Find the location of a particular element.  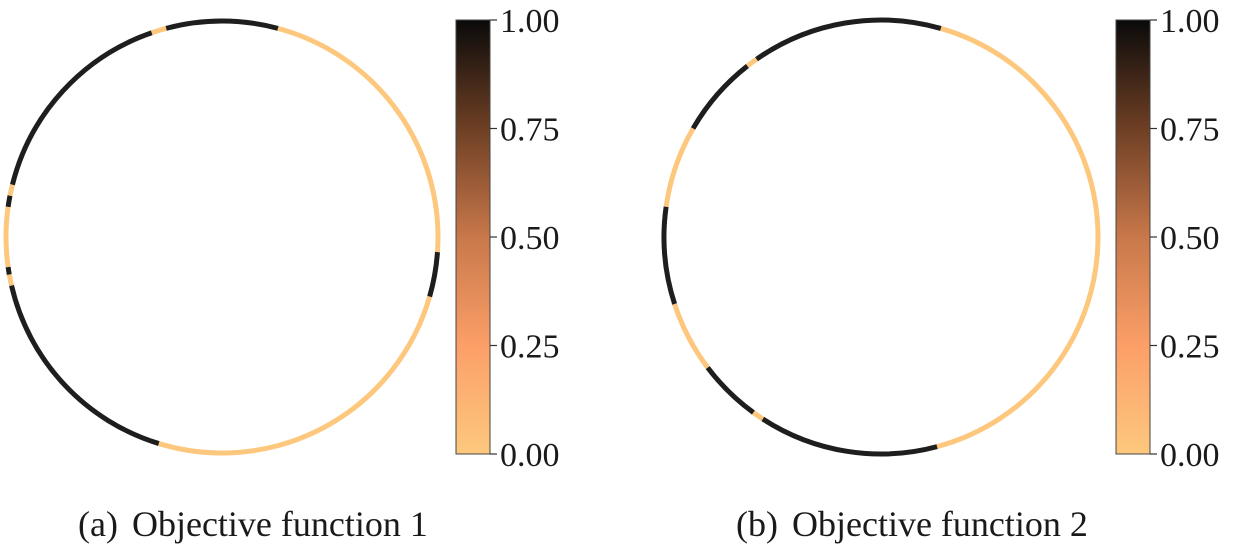

colorbar-a is located at coordinates (473, 237).